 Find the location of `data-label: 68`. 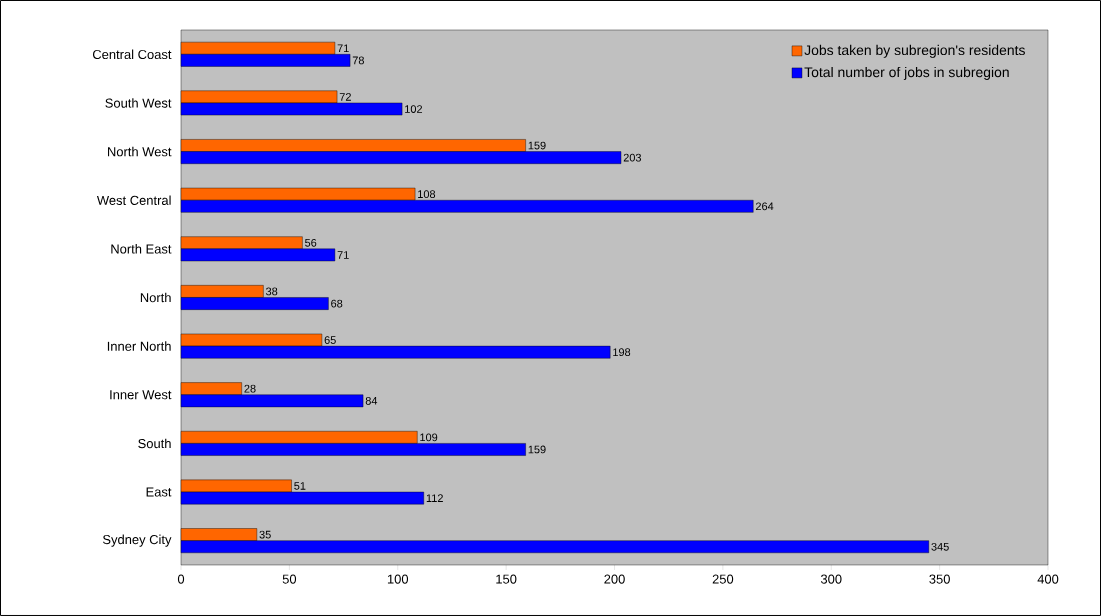

data-label: 68 is located at coordinates (337, 303).